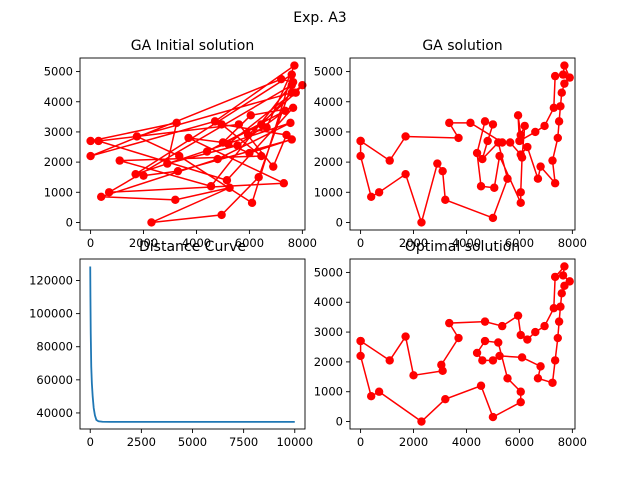 This screenshot has height=480, width=640. I want to click on subplot-title: GA solution, so click(462, 46).